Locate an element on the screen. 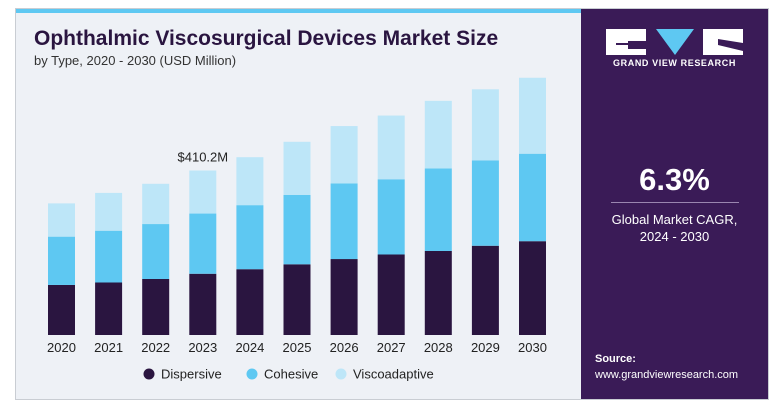  bar-dispersive-2020 is located at coordinates (61, 309).